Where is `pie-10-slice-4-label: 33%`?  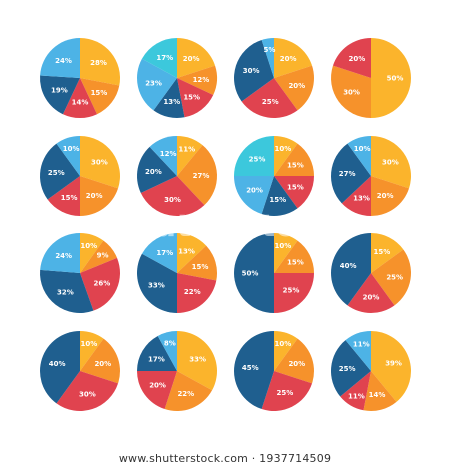 pie-10-slice-4-label: 33% is located at coordinates (156, 286).